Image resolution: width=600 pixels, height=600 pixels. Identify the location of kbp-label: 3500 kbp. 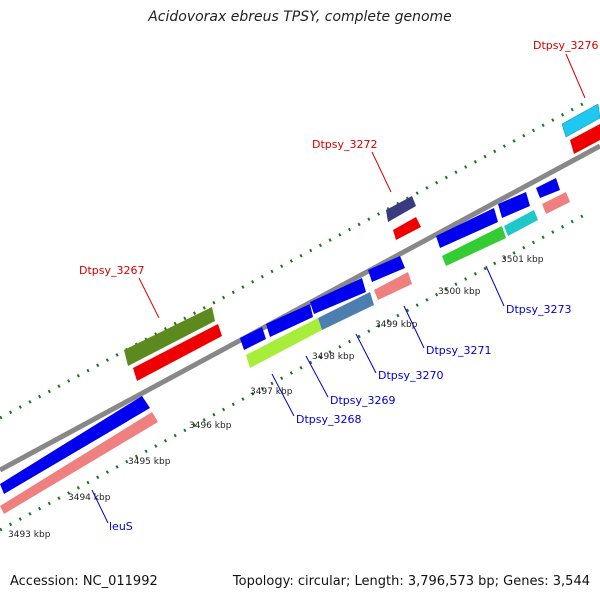
(459, 292).